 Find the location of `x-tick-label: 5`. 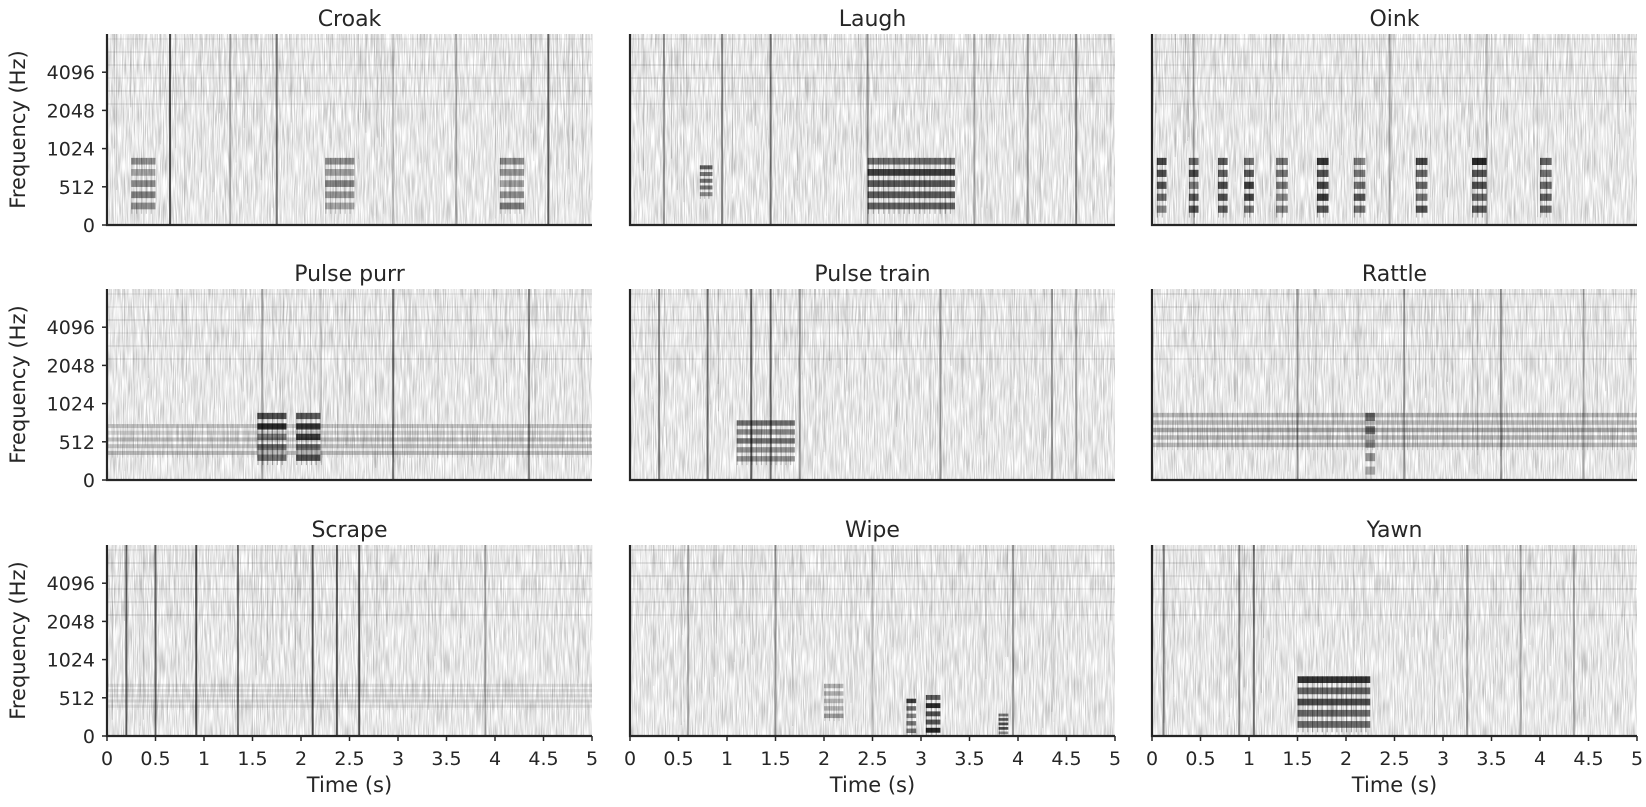

x-tick-label: 5 is located at coordinates (1115, 759).